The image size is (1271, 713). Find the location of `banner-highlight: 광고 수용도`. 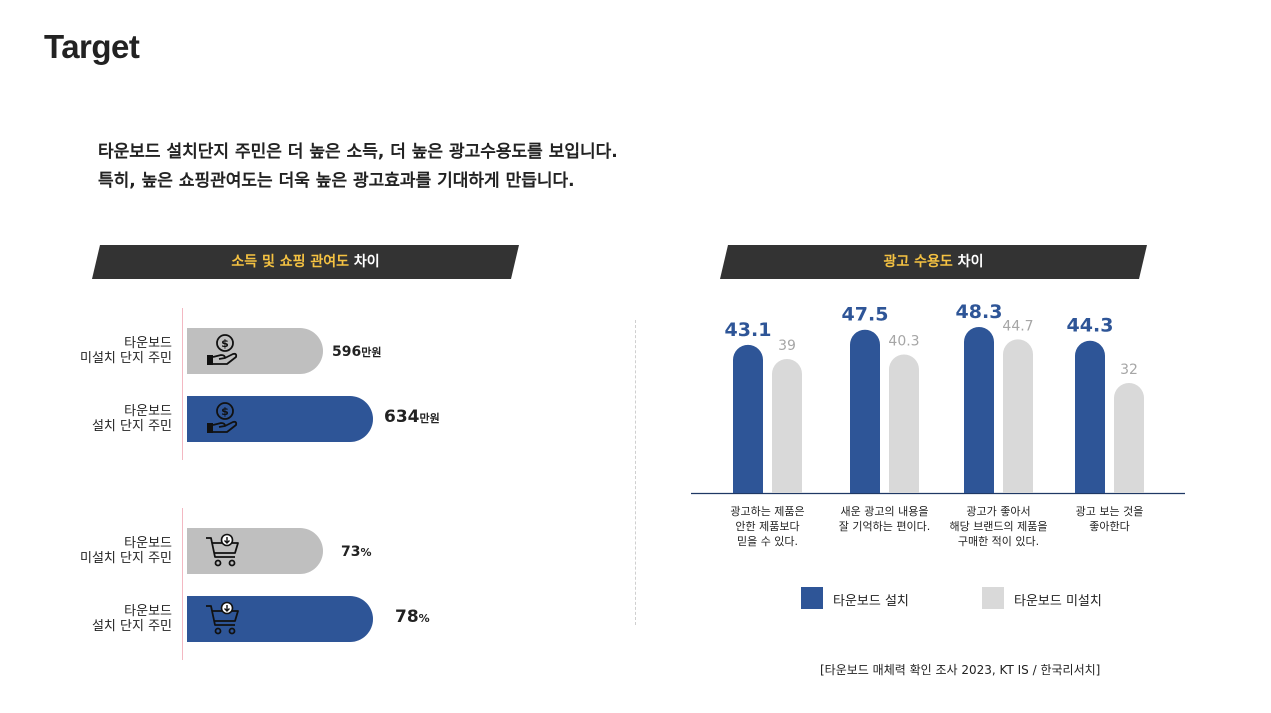

banner-highlight: 광고 수용도 is located at coordinates (918, 262).